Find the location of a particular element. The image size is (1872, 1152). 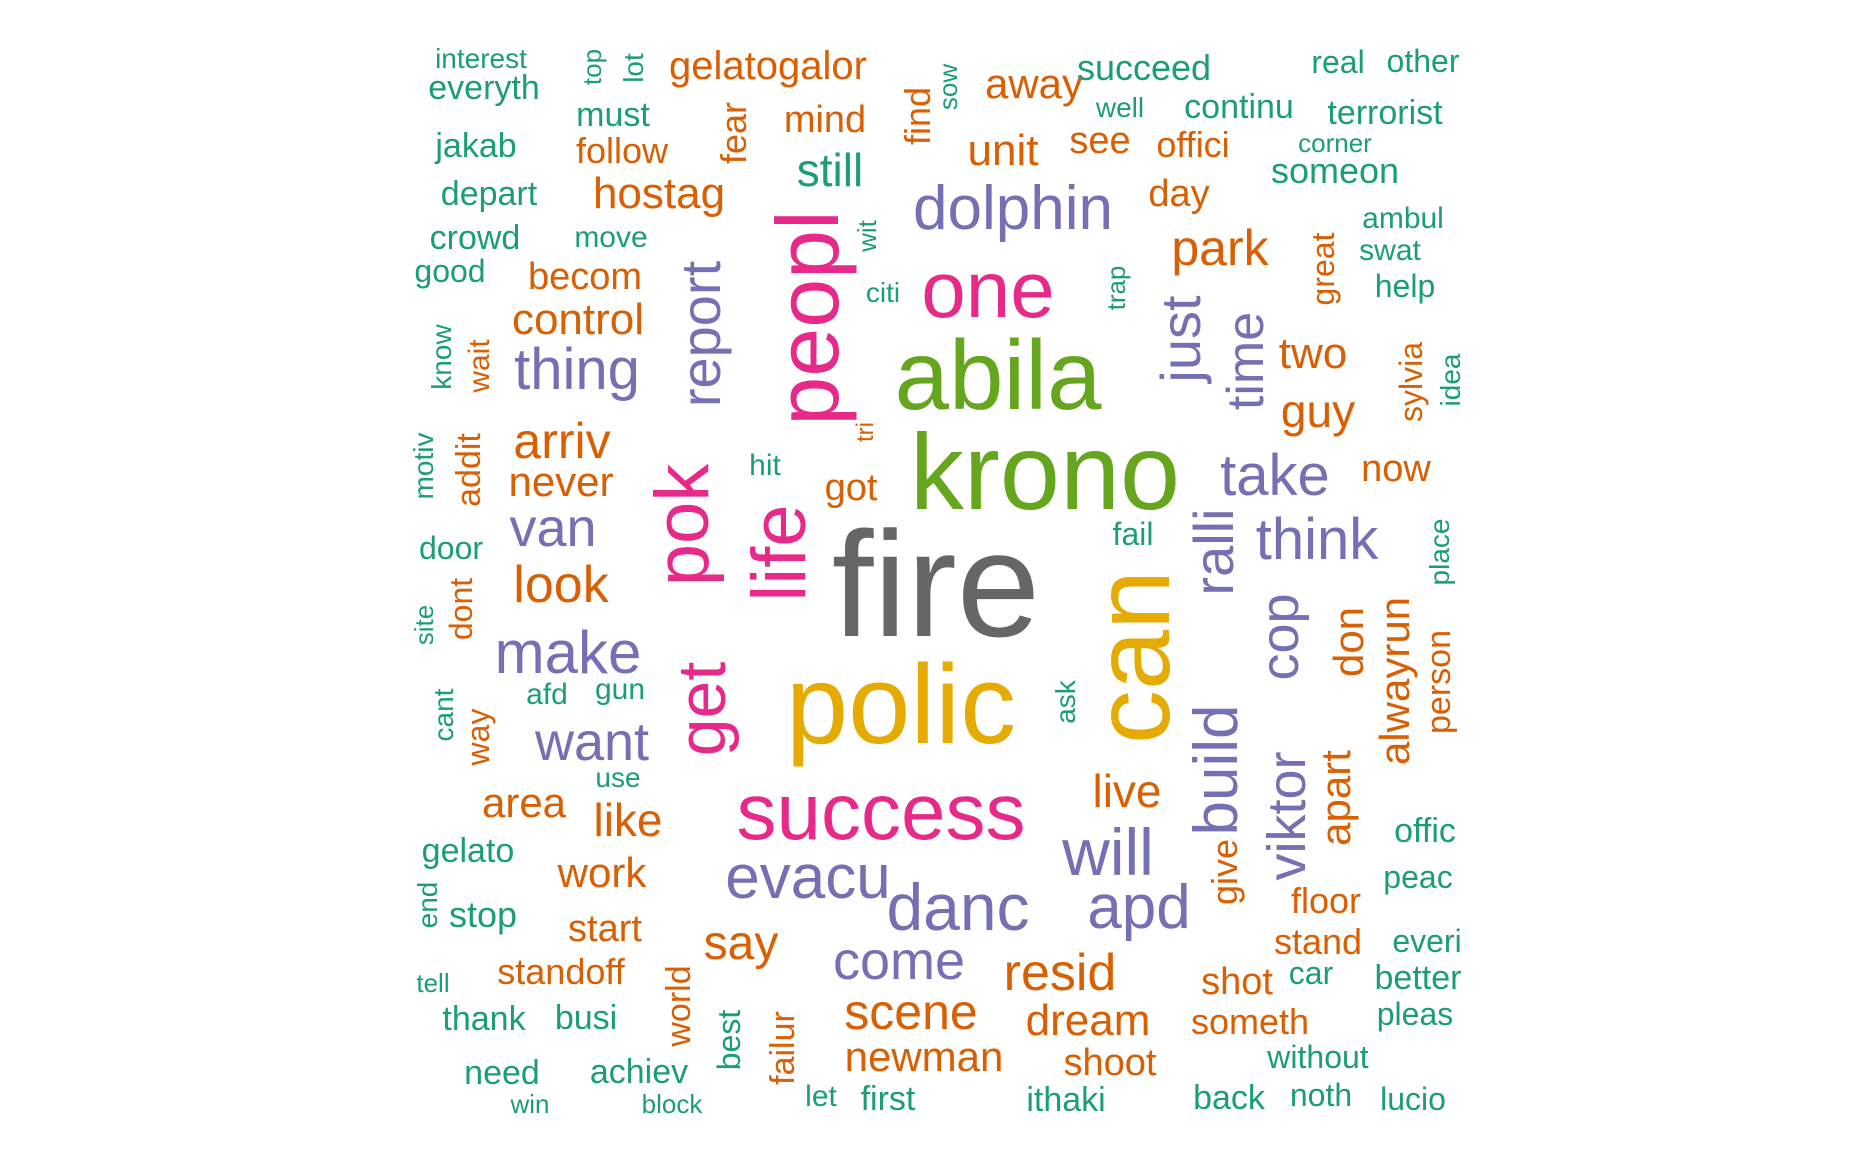

word-polic: polic is located at coordinates (901, 704).